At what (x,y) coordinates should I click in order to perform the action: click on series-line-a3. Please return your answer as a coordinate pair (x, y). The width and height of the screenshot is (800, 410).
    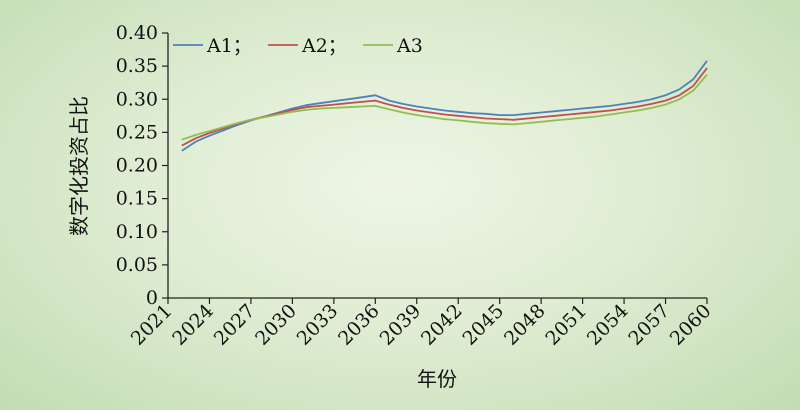
    Looking at the image, I should click on (444, 107).